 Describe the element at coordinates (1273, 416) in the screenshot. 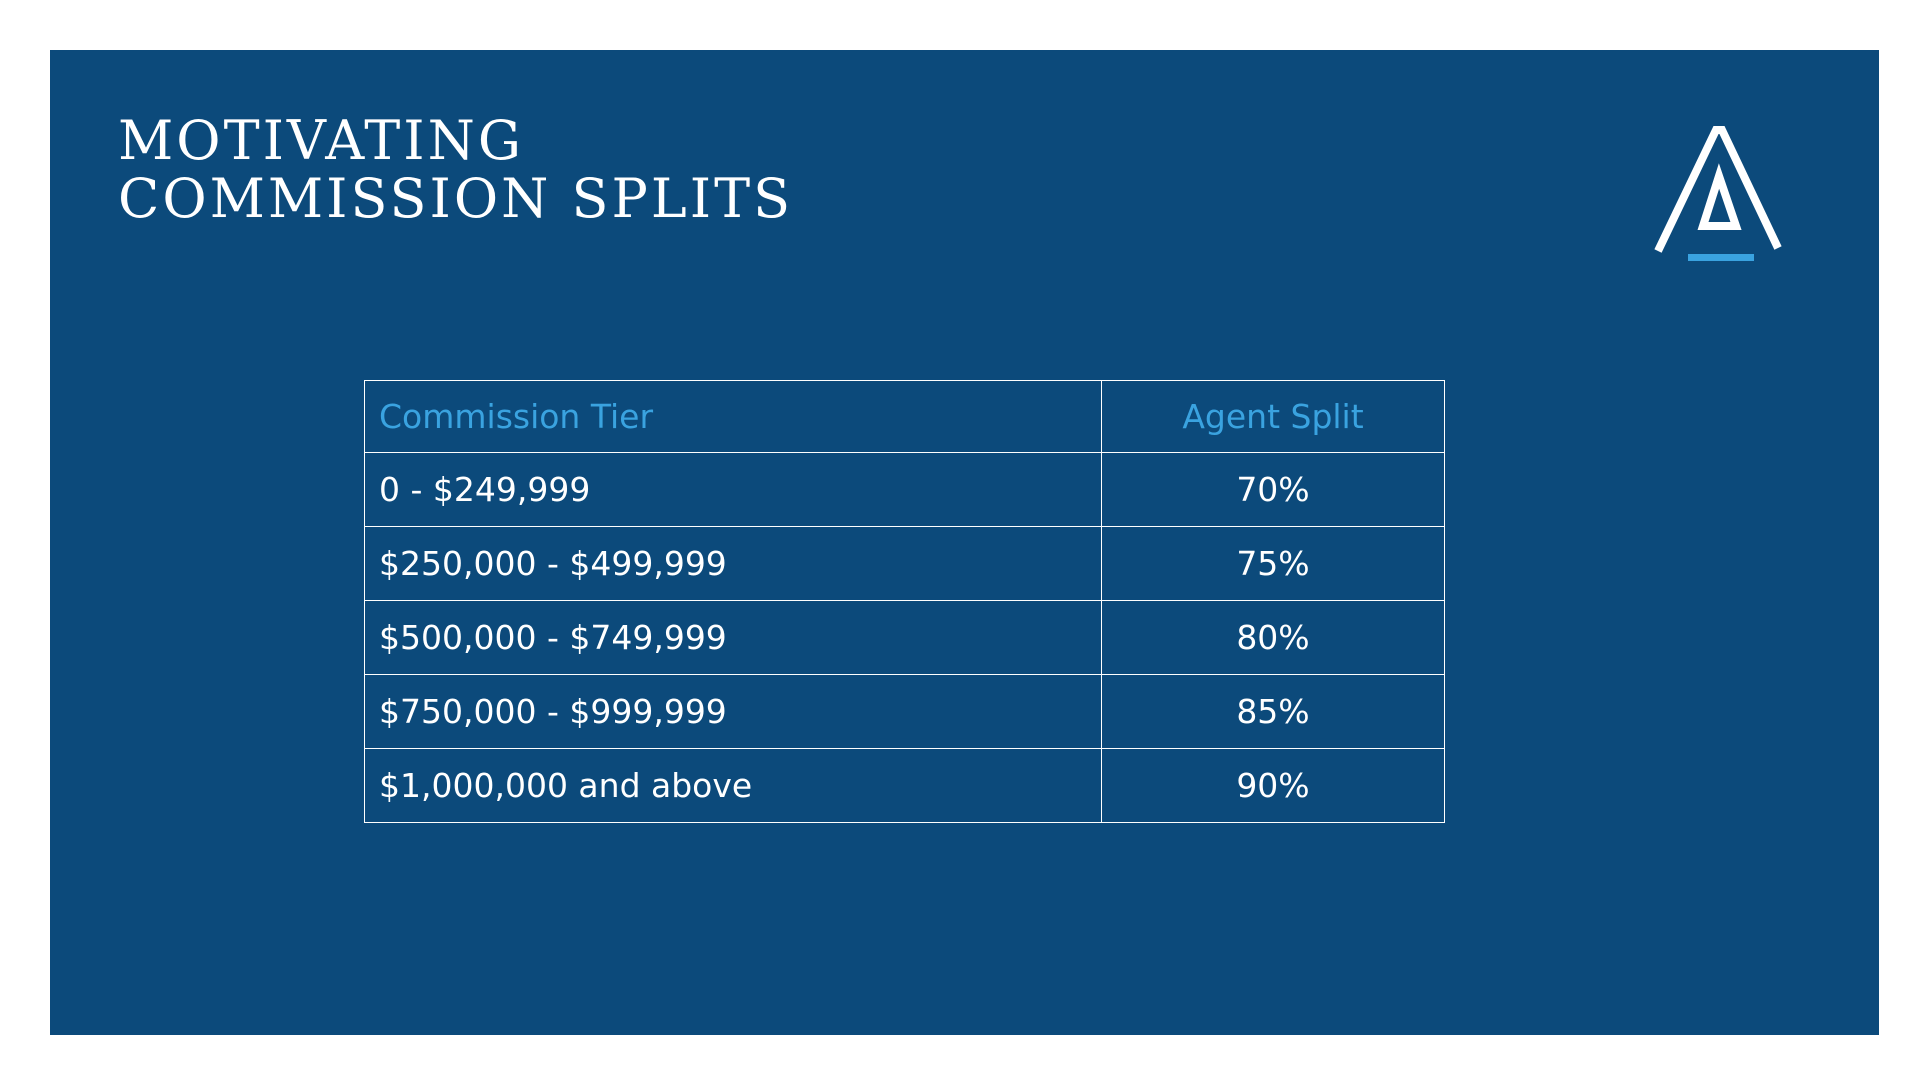

I see `header-agent-split: Agent Split` at that location.